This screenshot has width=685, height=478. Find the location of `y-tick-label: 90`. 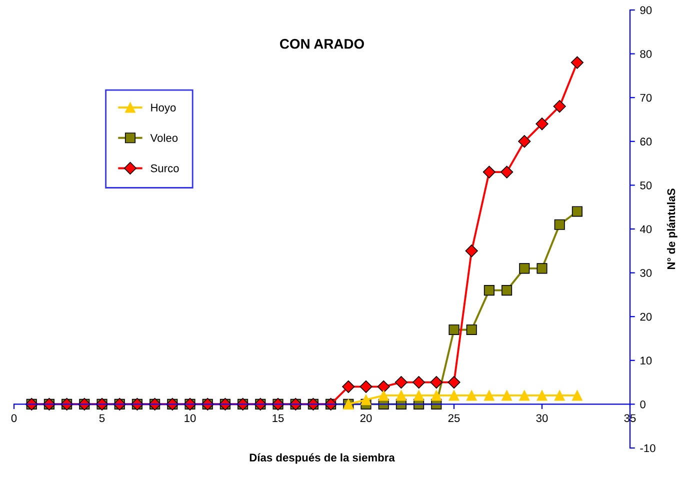

y-tick-label: 90 is located at coordinates (646, 10).